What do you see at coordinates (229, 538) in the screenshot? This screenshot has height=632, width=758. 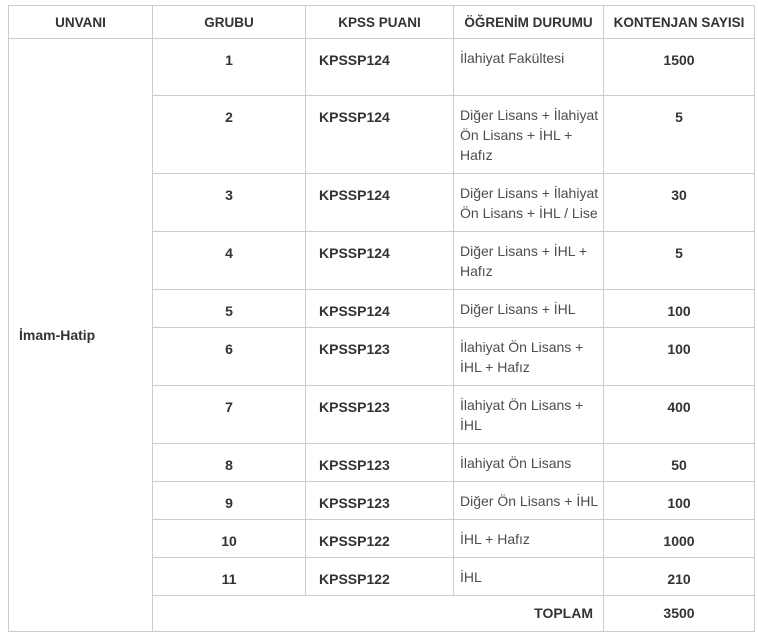 I see `cell-grubu: 10` at bounding box center [229, 538].